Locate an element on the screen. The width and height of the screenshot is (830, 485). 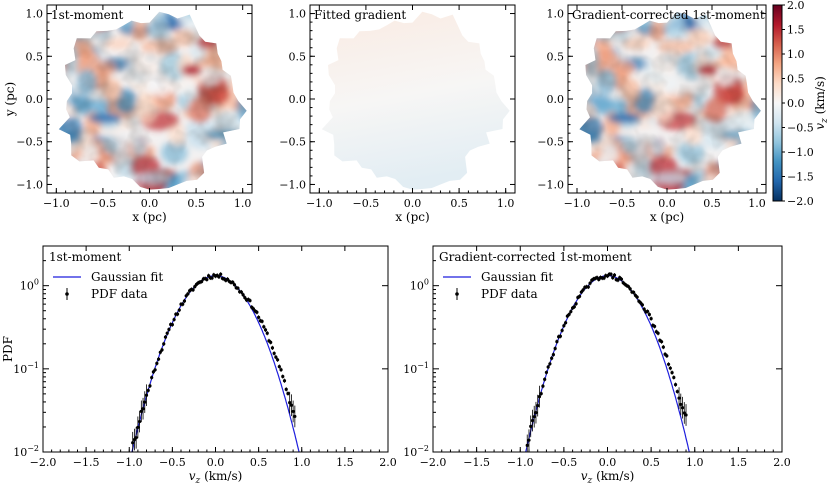
colorbar-label-unit: (km/s) is located at coordinates (820, 97).